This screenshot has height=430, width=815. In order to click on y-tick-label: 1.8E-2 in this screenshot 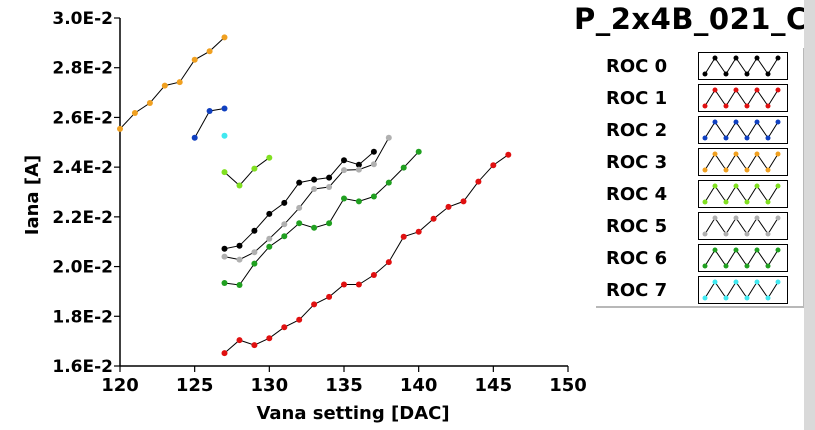, I will do `click(82, 317)`.